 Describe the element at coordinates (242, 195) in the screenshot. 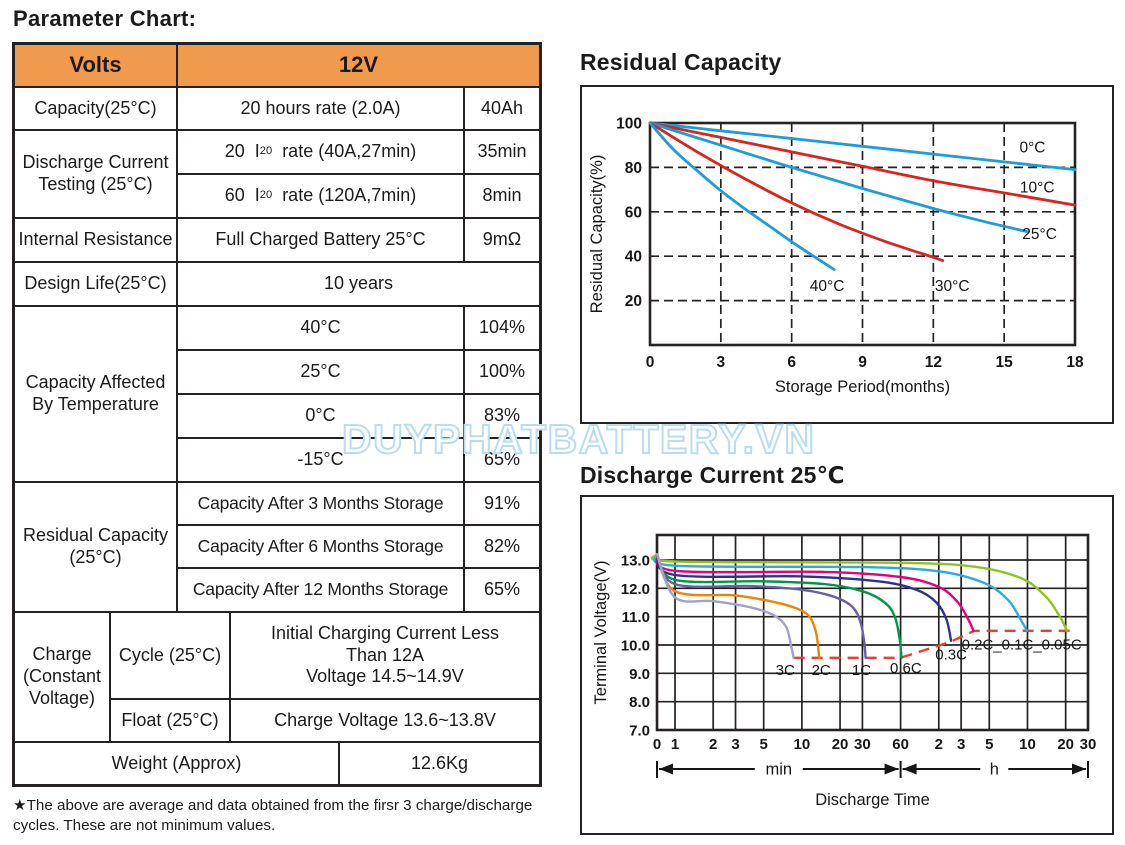

I see `rate-text: 60 I` at that location.